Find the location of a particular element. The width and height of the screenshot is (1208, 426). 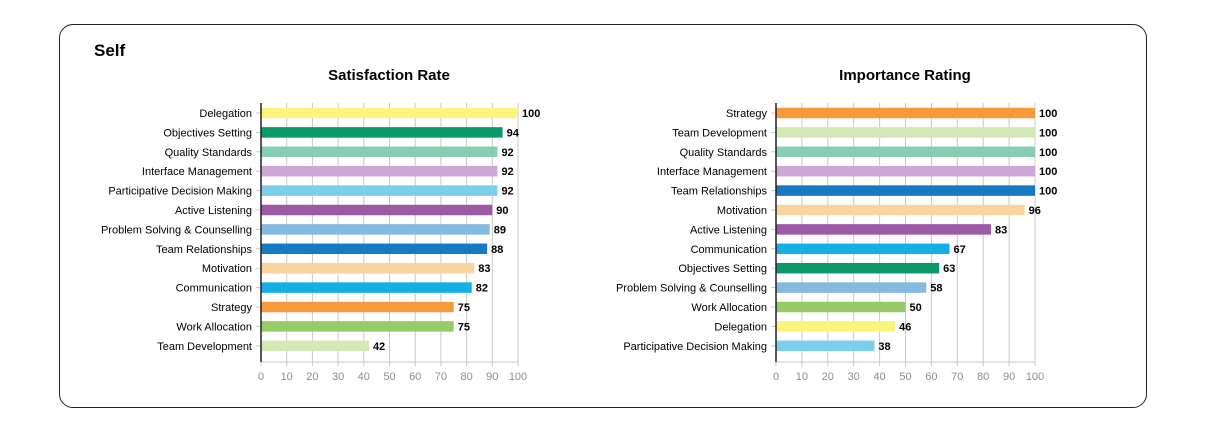

category-label: Quality Standards is located at coordinates (724, 153).